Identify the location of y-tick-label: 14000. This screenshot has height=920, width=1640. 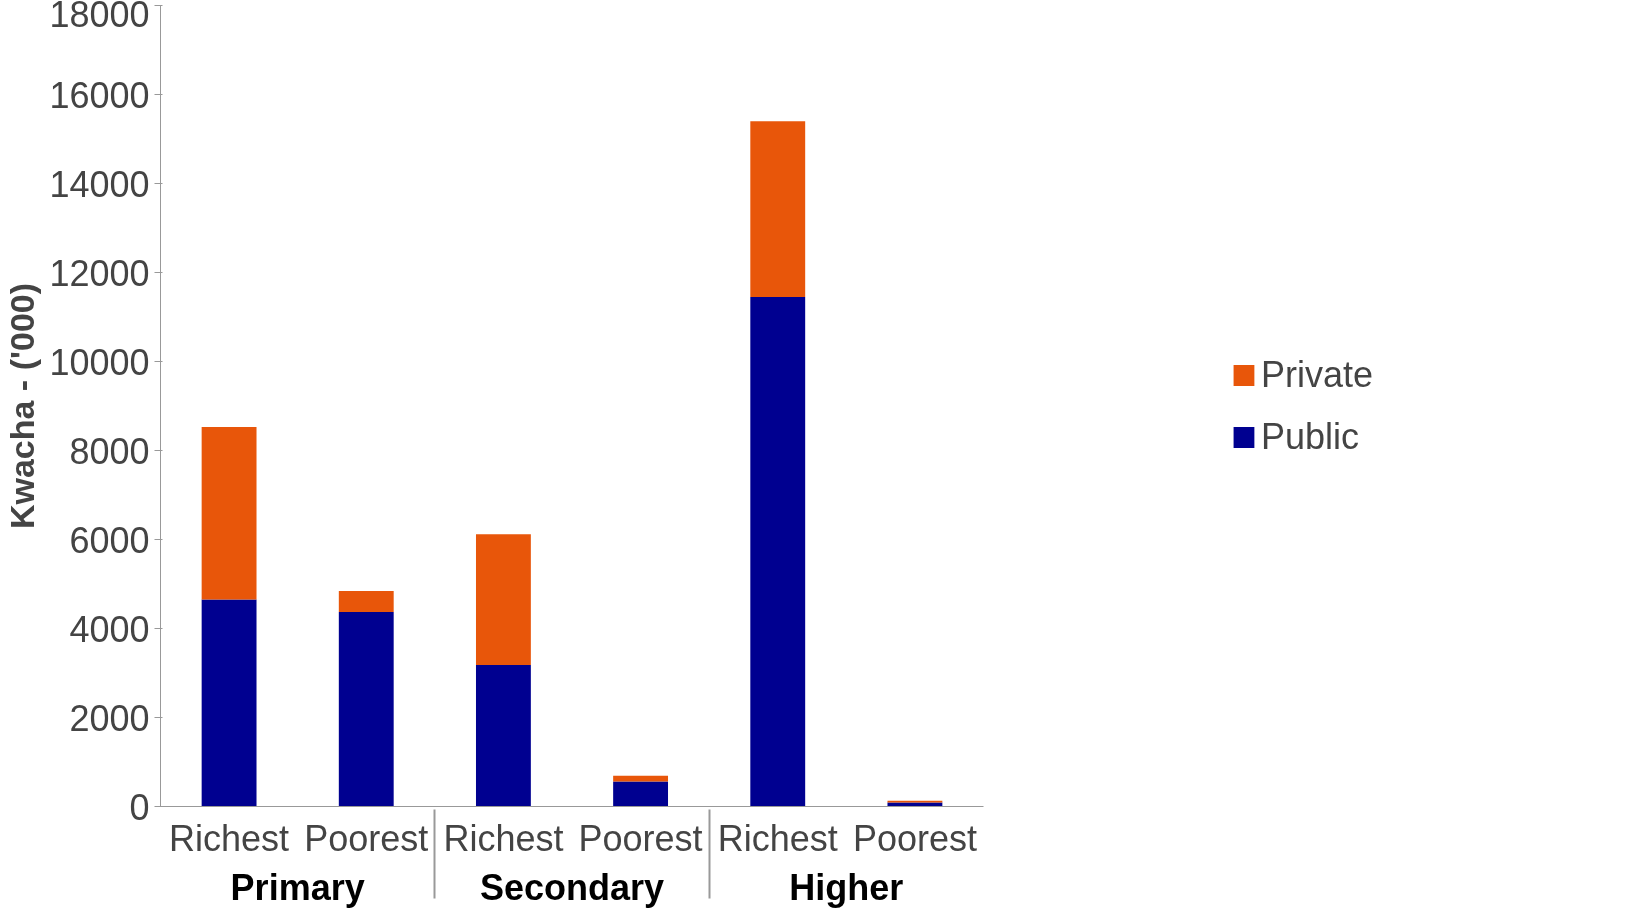
(99, 184).